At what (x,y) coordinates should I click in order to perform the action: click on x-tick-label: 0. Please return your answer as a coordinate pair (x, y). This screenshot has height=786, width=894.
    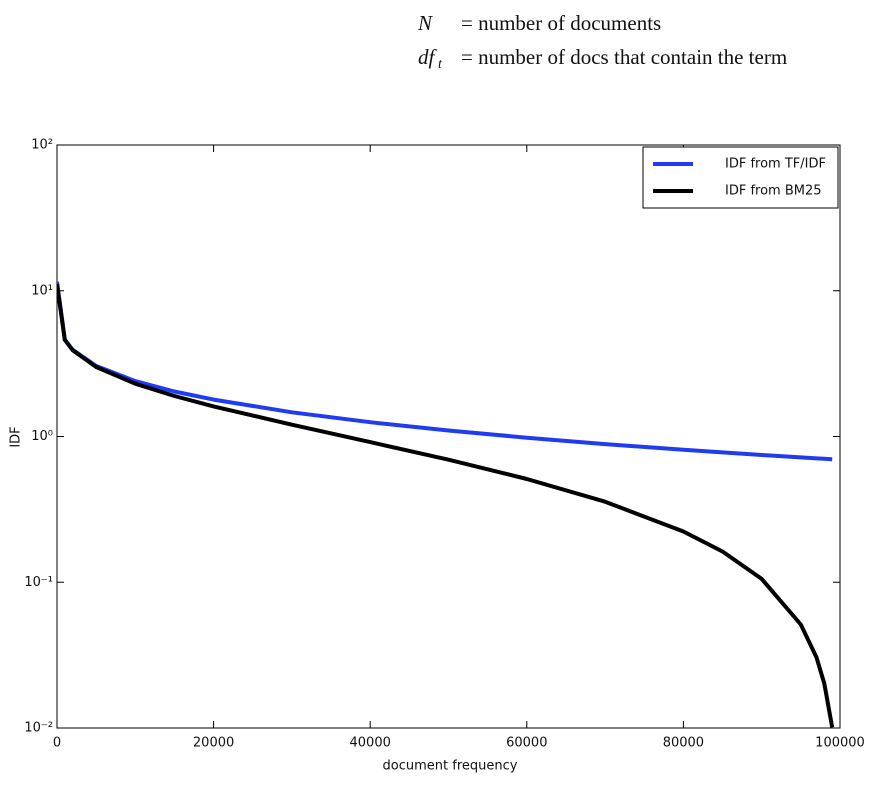
    Looking at the image, I should click on (57, 743).